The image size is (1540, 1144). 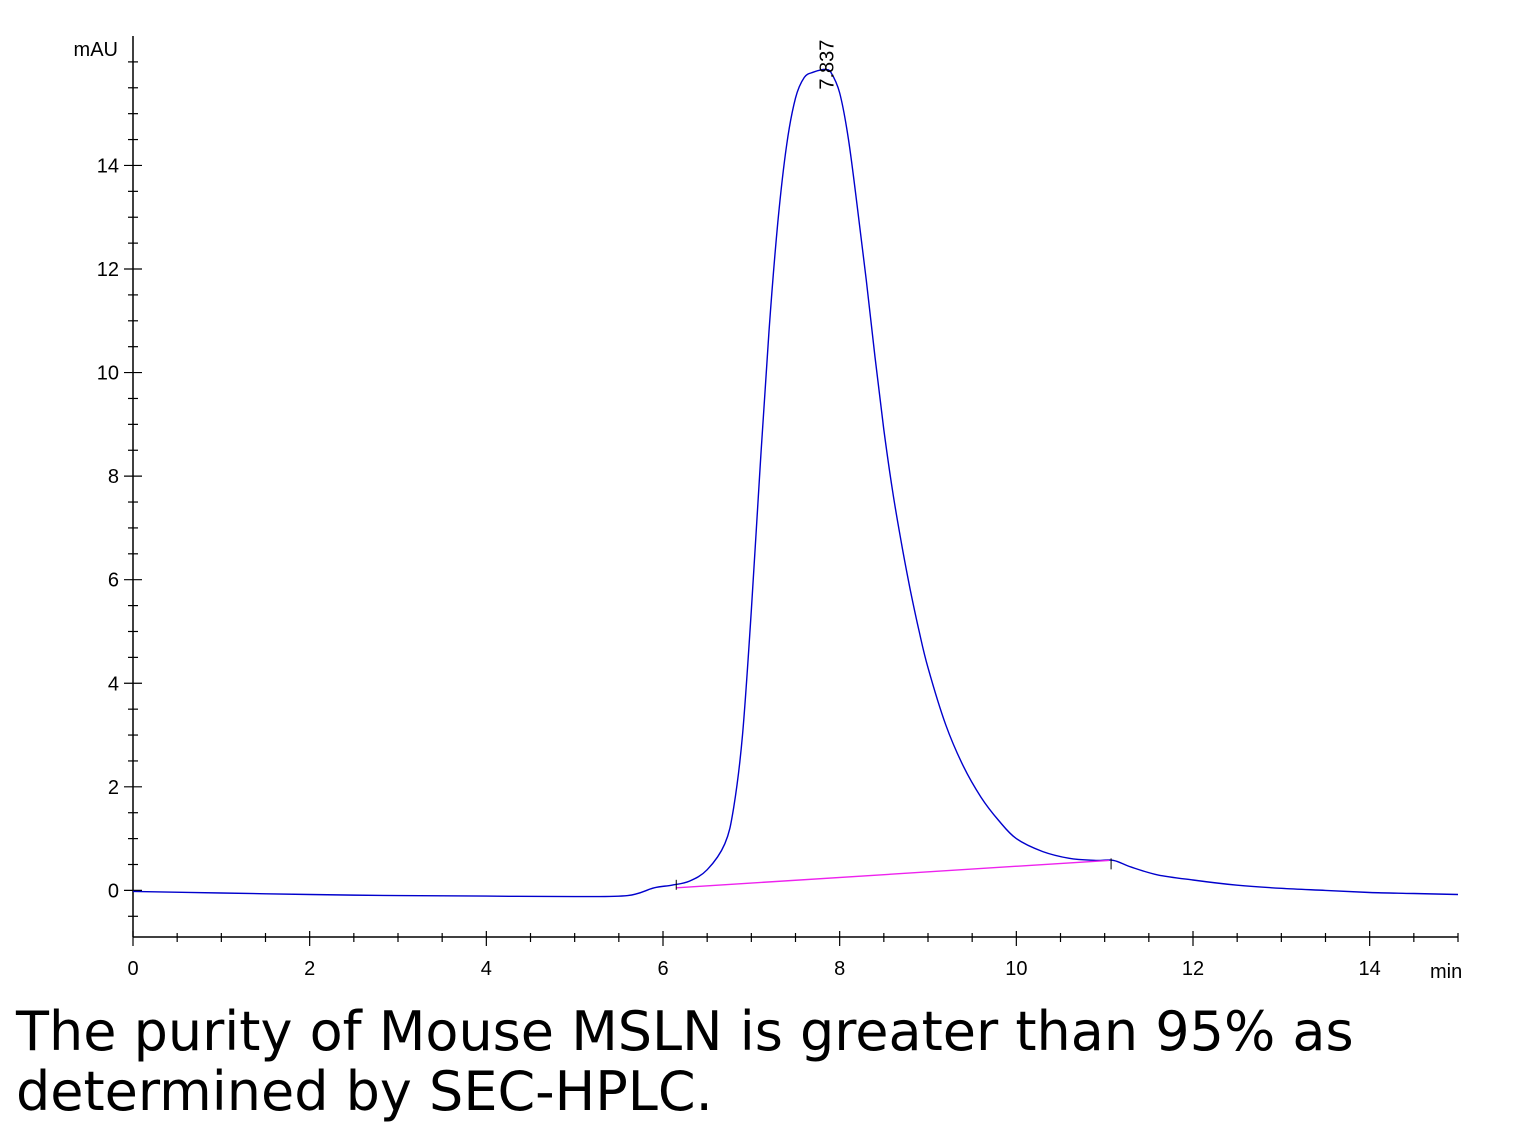 What do you see at coordinates (132, 969) in the screenshot?
I see `x-tick-label: 0` at bounding box center [132, 969].